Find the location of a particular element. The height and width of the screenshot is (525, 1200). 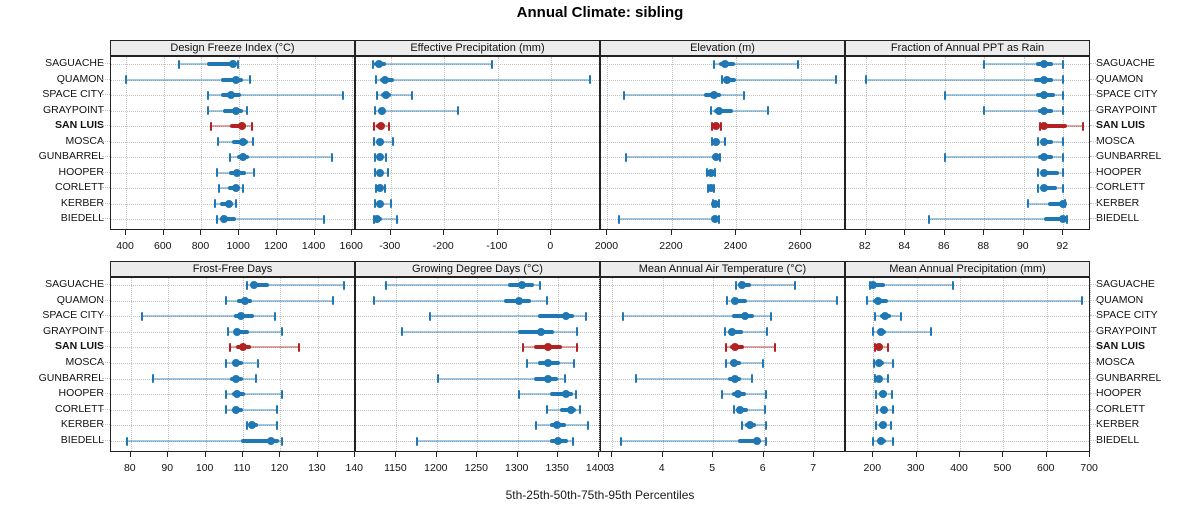

panel-elevation-m is located at coordinates (722, 143).